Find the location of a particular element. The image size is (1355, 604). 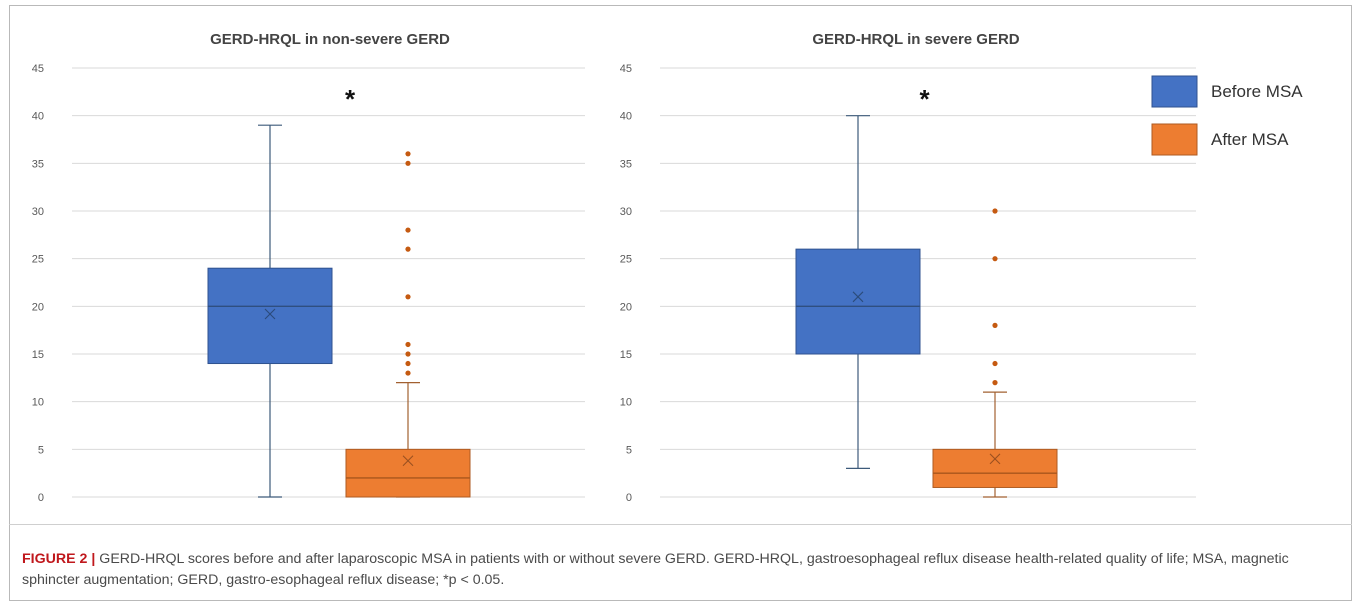

caption-divider is located at coordinates (680, 524).